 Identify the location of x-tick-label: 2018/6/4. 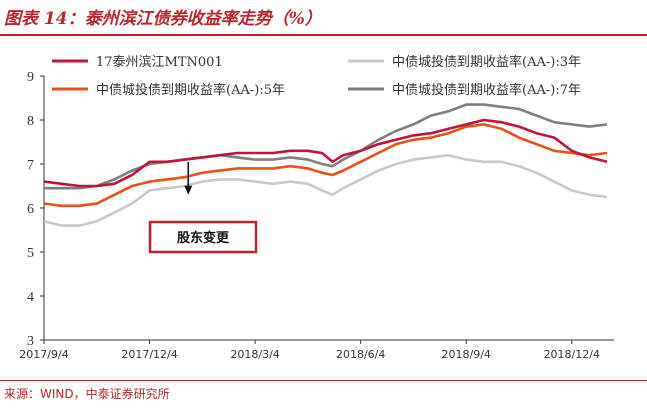
(360, 354).